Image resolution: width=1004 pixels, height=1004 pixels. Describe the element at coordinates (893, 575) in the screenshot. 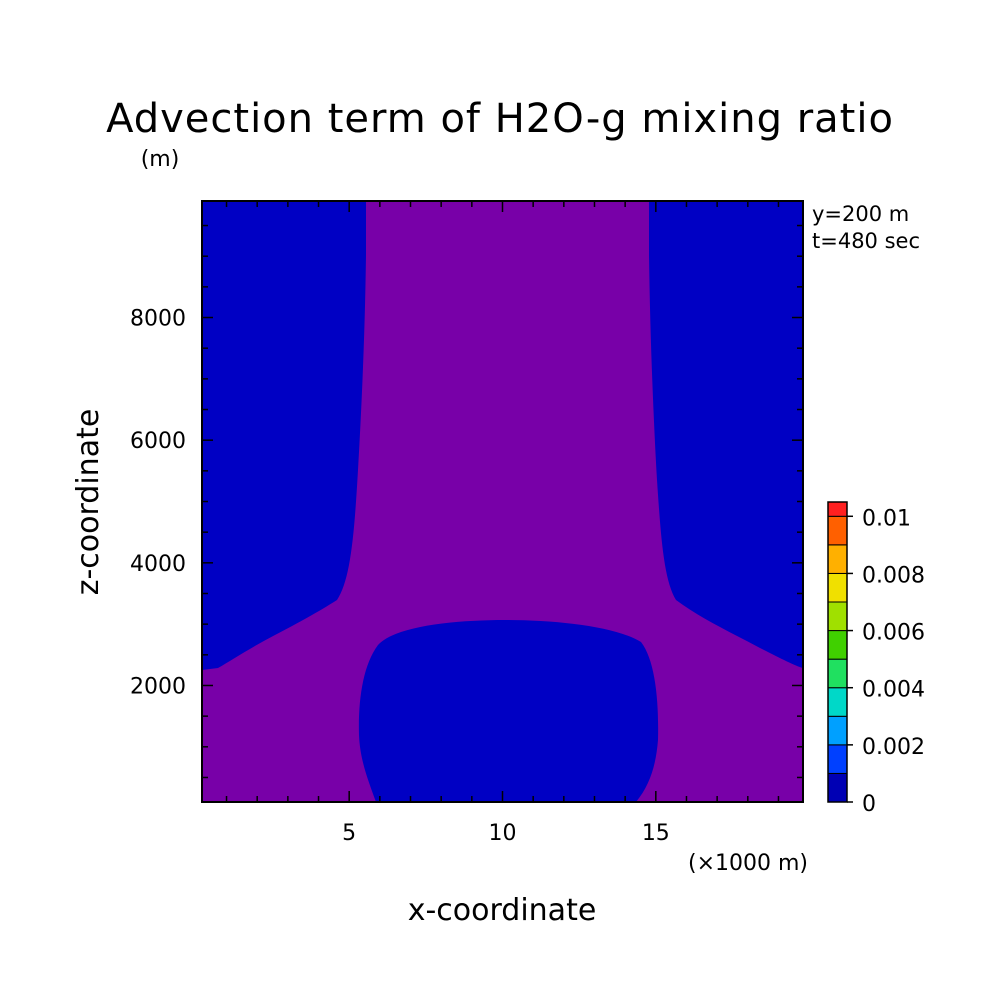

I see `colorbar-tick-label: 0.008` at that location.